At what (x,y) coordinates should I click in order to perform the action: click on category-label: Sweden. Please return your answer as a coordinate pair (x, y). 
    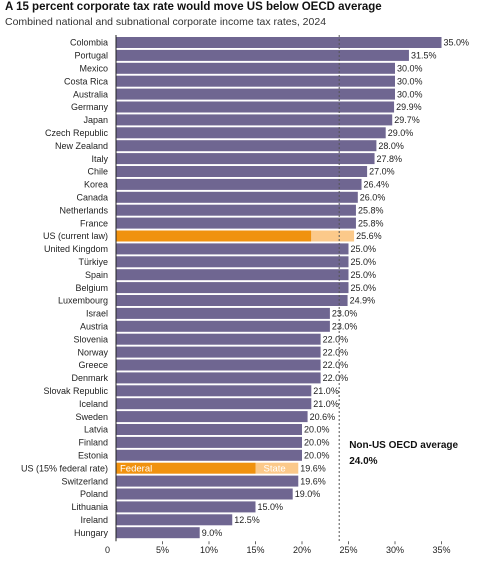
    Looking at the image, I should click on (91, 417).